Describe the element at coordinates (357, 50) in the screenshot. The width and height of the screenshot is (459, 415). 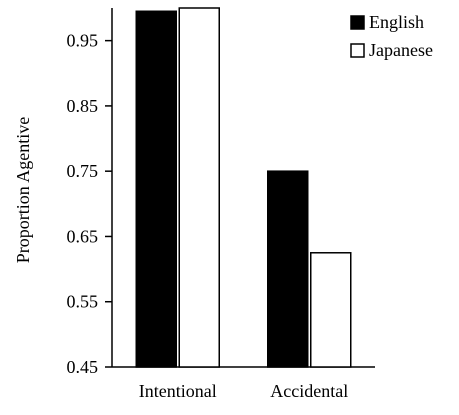
I see `legend-swatch-japanese` at that location.